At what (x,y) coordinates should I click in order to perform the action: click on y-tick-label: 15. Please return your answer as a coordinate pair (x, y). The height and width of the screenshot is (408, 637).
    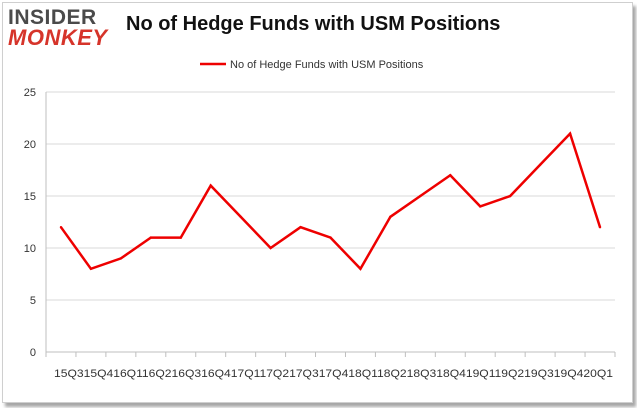
    Looking at the image, I should click on (30, 197).